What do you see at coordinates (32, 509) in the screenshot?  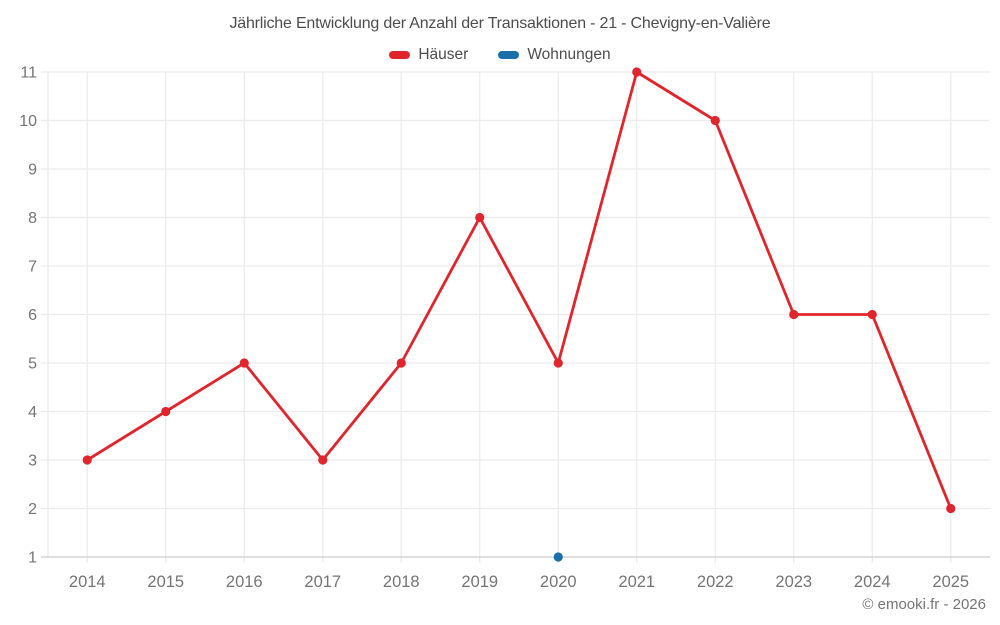 I see `y-tick-label: 2` at bounding box center [32, 509].